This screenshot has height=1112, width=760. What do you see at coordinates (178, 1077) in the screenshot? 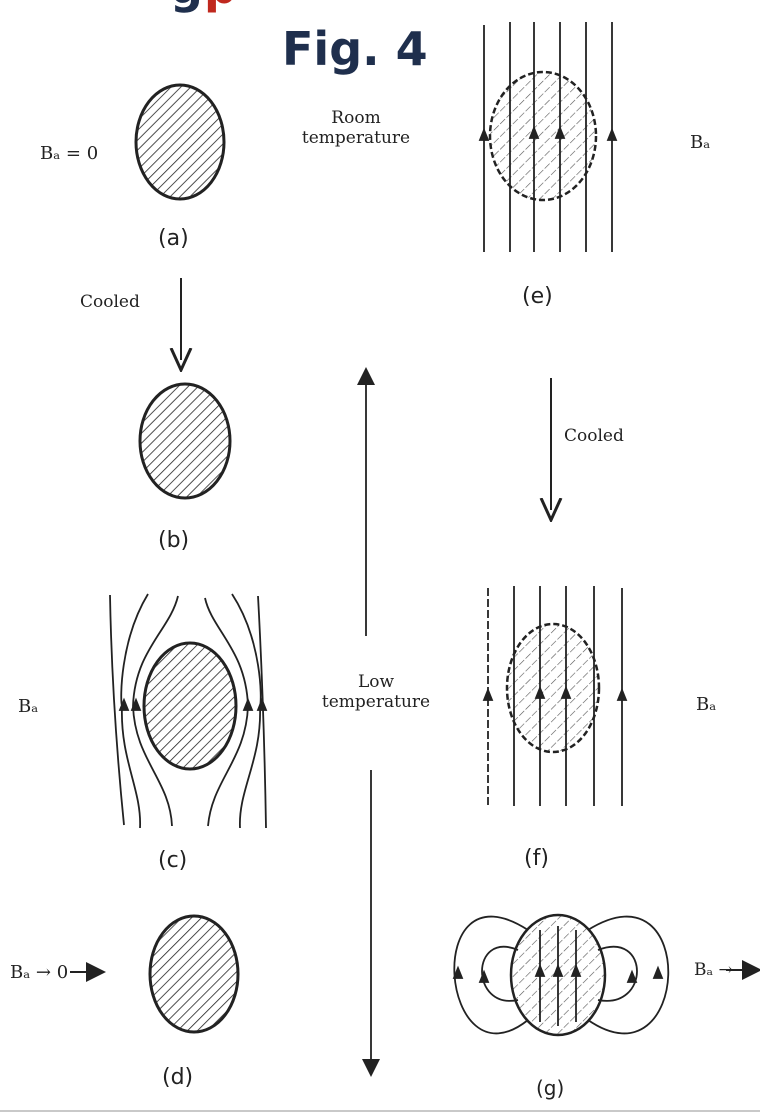
I see `caption-d: (d)` at bounding box center [178, 1077].